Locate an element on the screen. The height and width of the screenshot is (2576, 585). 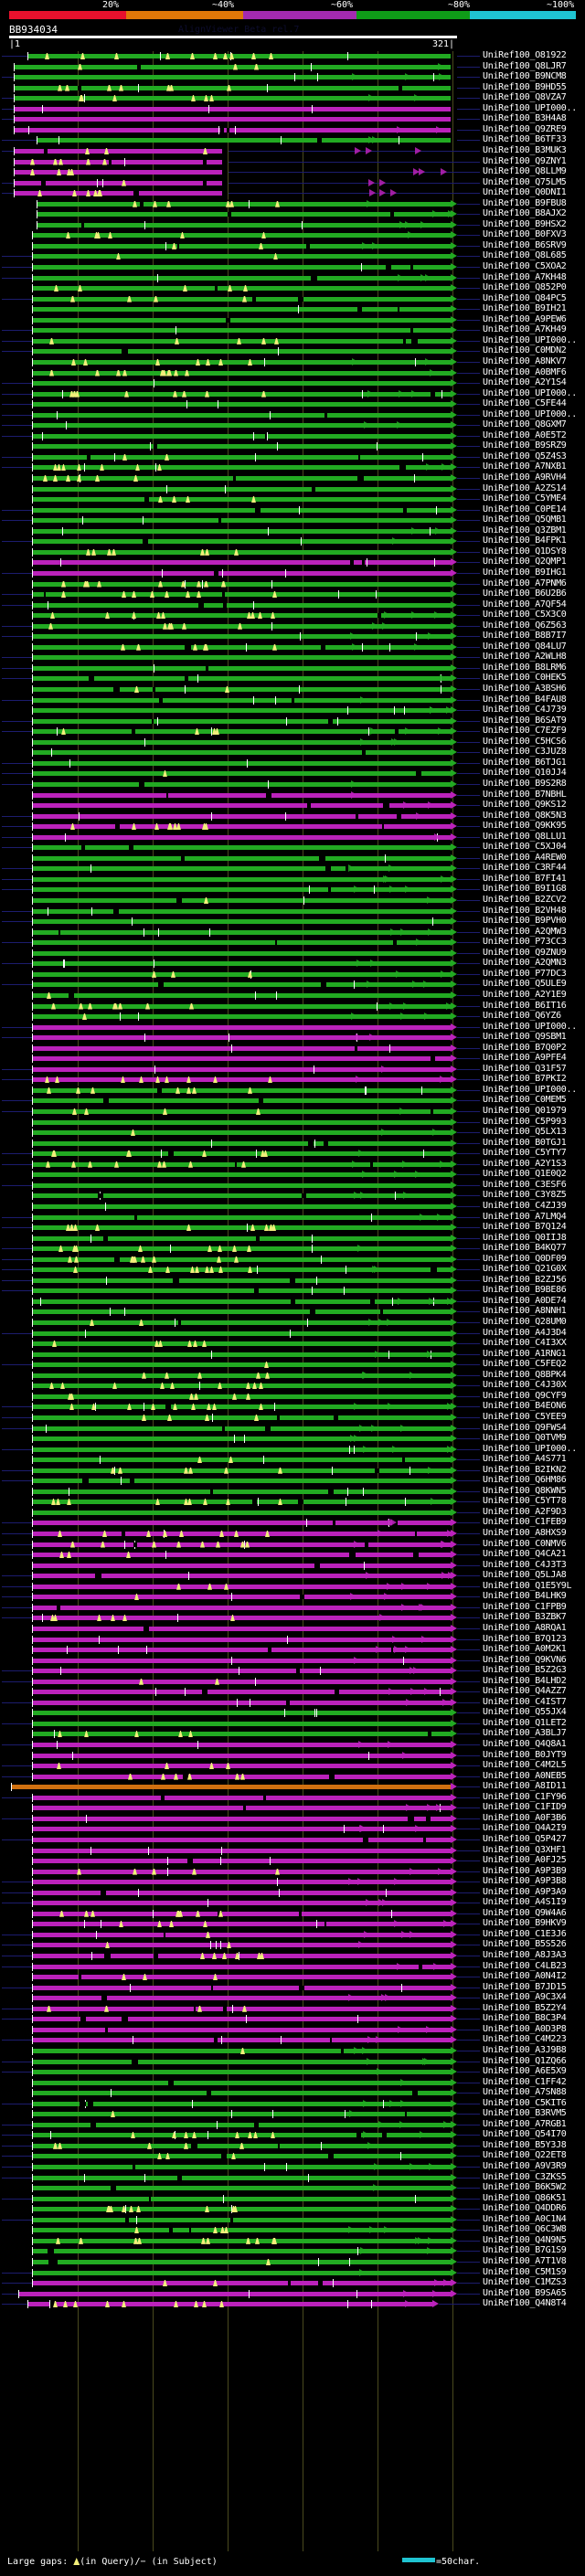
alignment-row: UniRef100_A7LMQ4 is located at coordinates (293, 1218).